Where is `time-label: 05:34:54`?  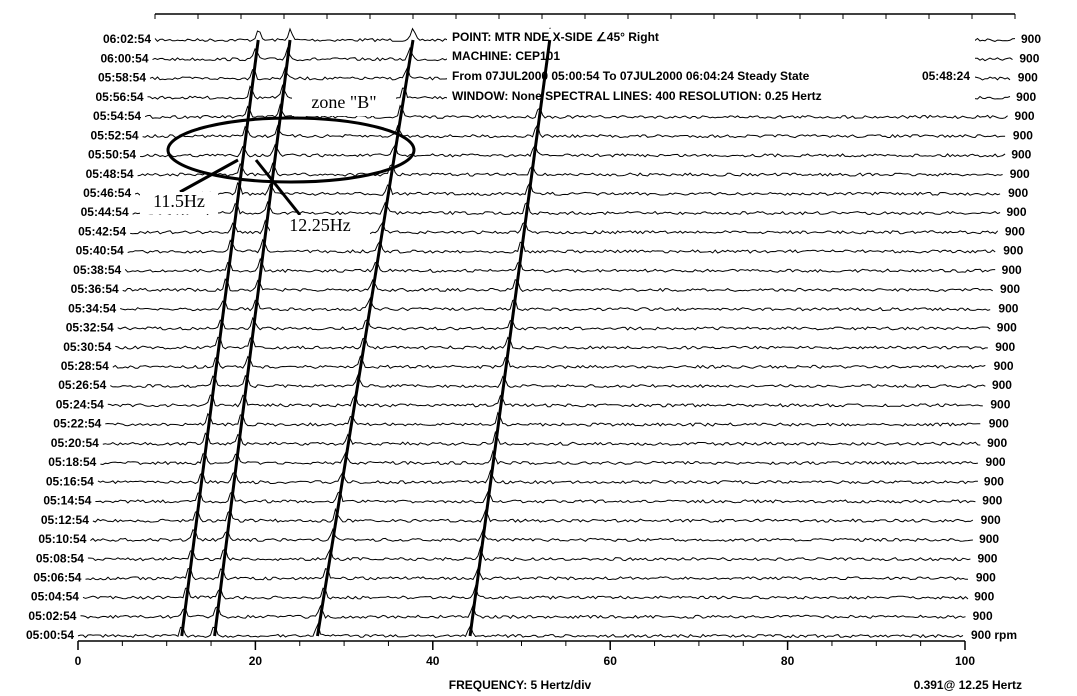
time-label: 05:34:54 is located at coordinates (92, 308).